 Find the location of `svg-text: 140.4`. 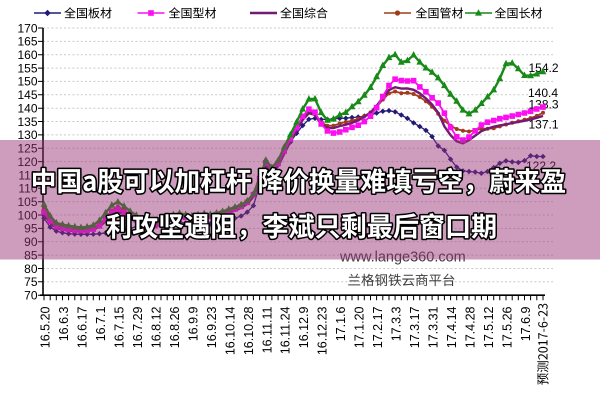

svg-text: 140.4 is located at coordinates (543, 93).